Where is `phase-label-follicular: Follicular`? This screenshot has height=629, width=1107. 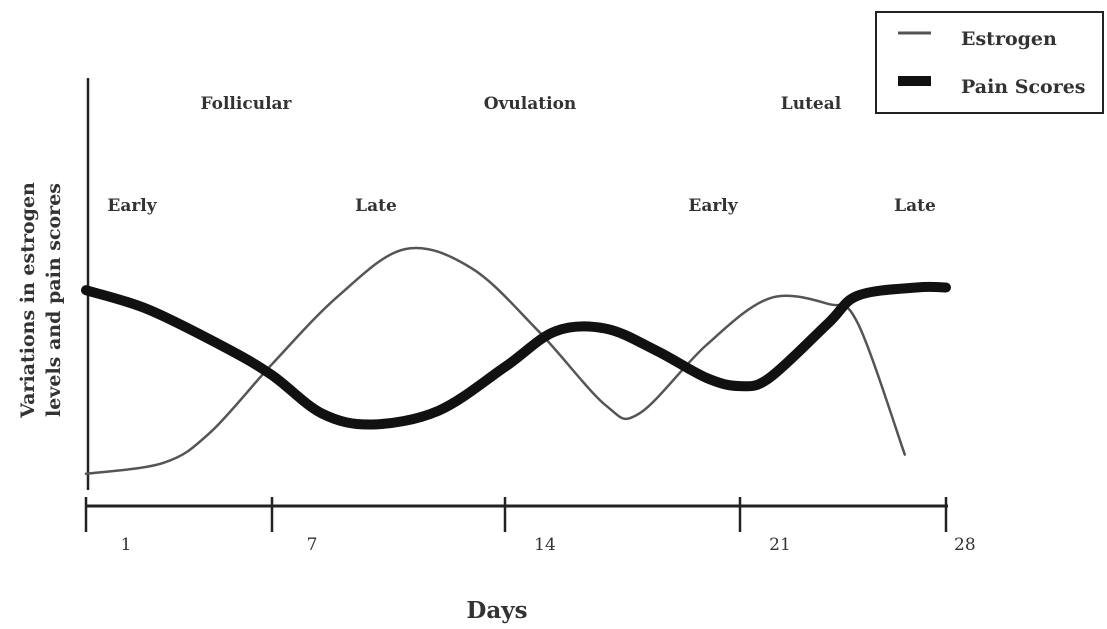 phase-label-follicular: Follicular is located at coordinates (247, 104).